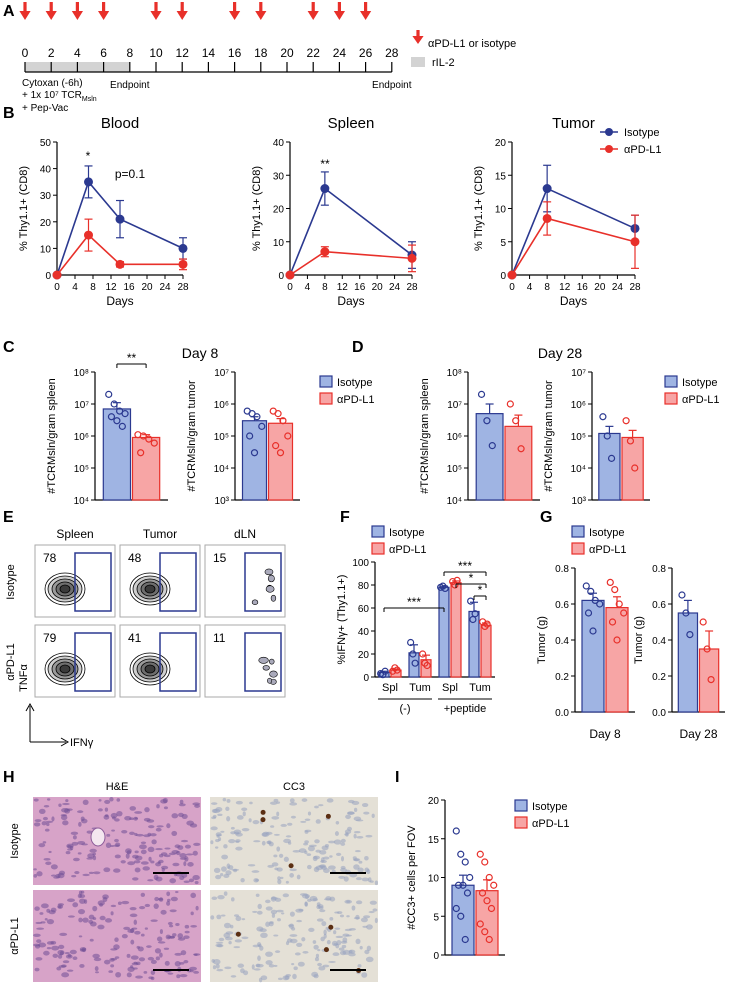 This screenshot has height=991, width=733. Describe the element at coordinates (671, 398) in the screenshot. I see `legend-swatch` at that location.